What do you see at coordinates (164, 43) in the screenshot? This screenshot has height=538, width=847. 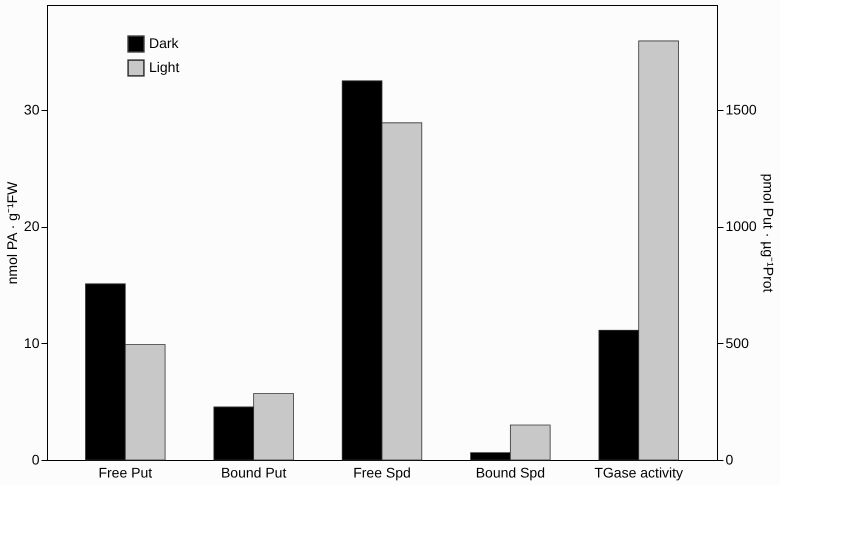 I see `legend-label: Dark` at bounding box center [164, 43].